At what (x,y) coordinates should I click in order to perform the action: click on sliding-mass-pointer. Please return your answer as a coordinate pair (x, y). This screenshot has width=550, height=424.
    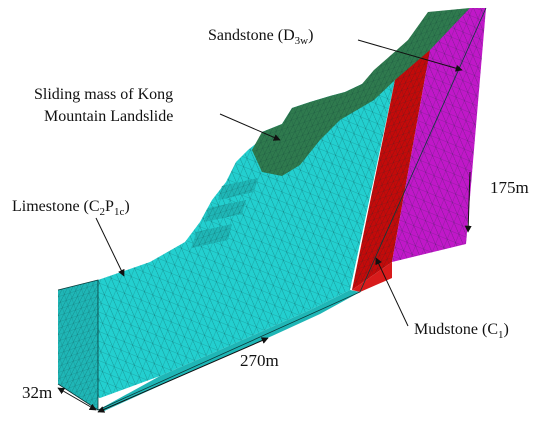
    Looking at the image, I should click on (250, 127).